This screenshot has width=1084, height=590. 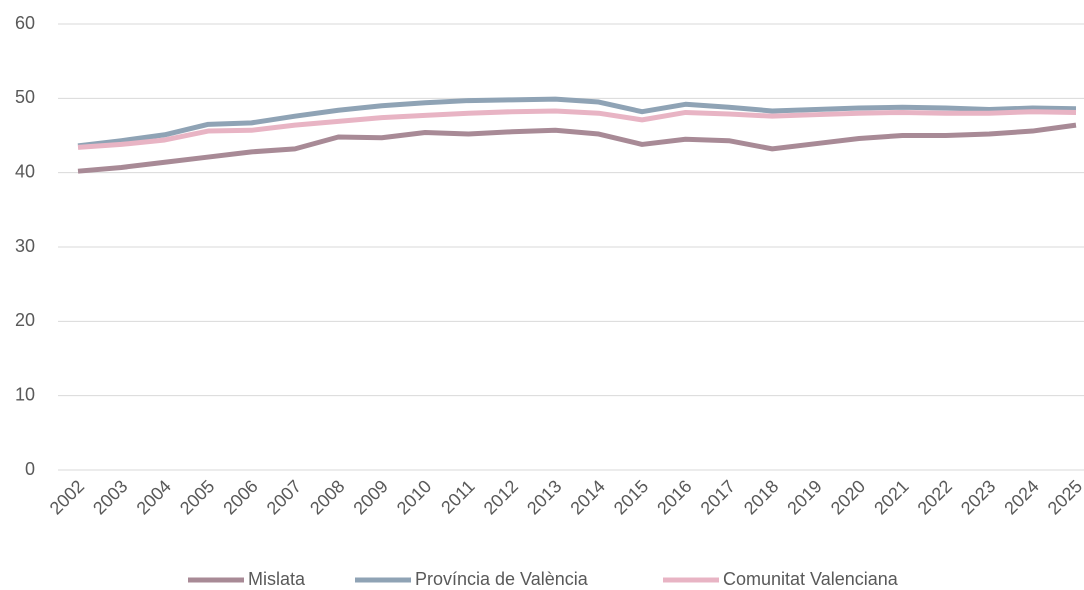 What do you see at coordinates (848, 497) in the screenshot?
I see `x-tick-label: 2020` at bounding box center [848, 497].